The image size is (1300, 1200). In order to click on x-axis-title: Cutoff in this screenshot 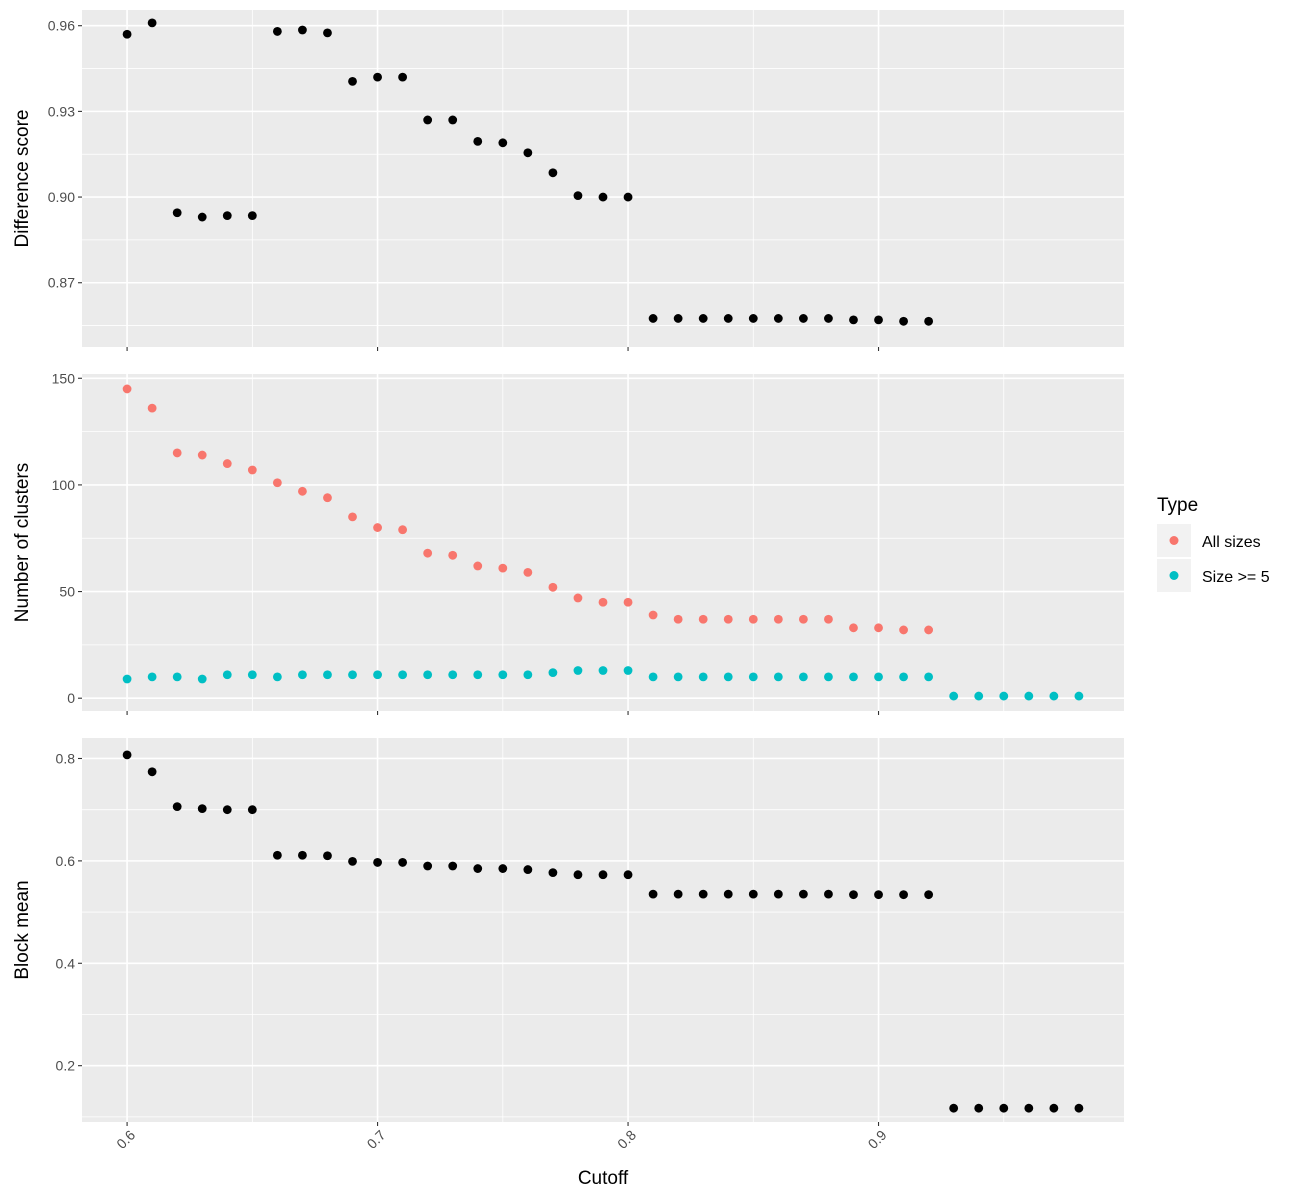, I will do `click(603, 1178)`.